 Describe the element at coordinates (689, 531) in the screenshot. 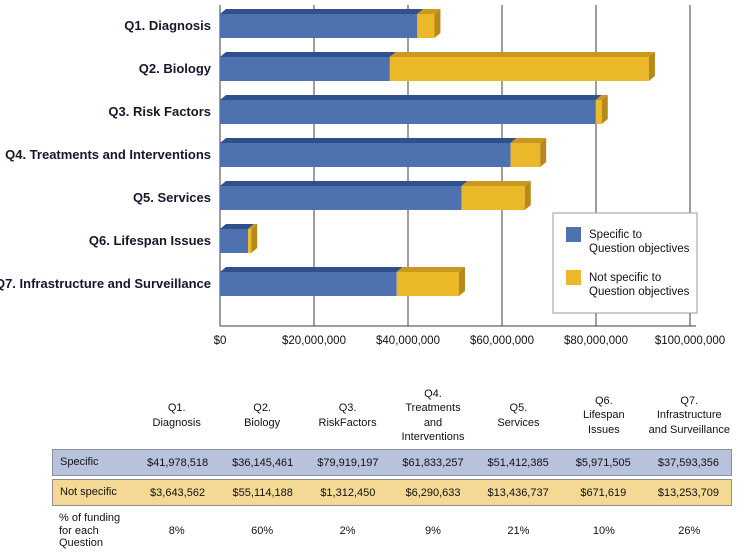

I see `table-cell: 26%` at that location.